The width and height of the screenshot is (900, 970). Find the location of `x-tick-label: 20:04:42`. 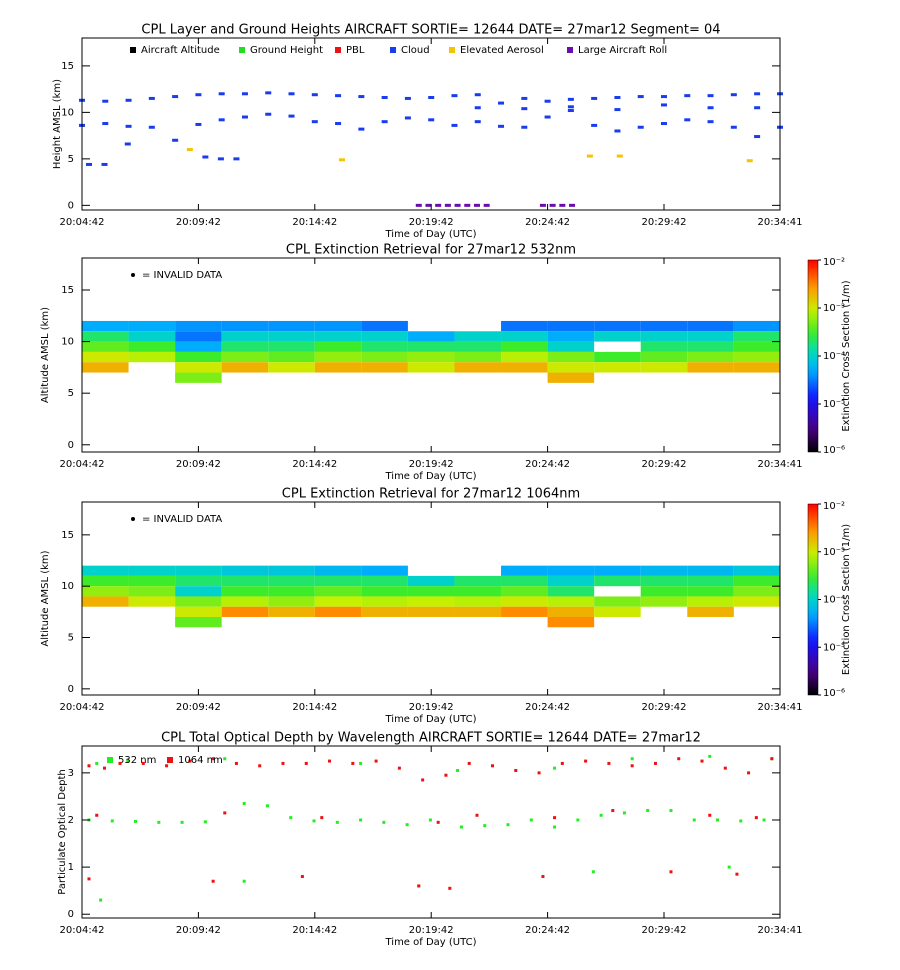

x-tick-label: 20:04:42 is located at coordinates (82, 464).